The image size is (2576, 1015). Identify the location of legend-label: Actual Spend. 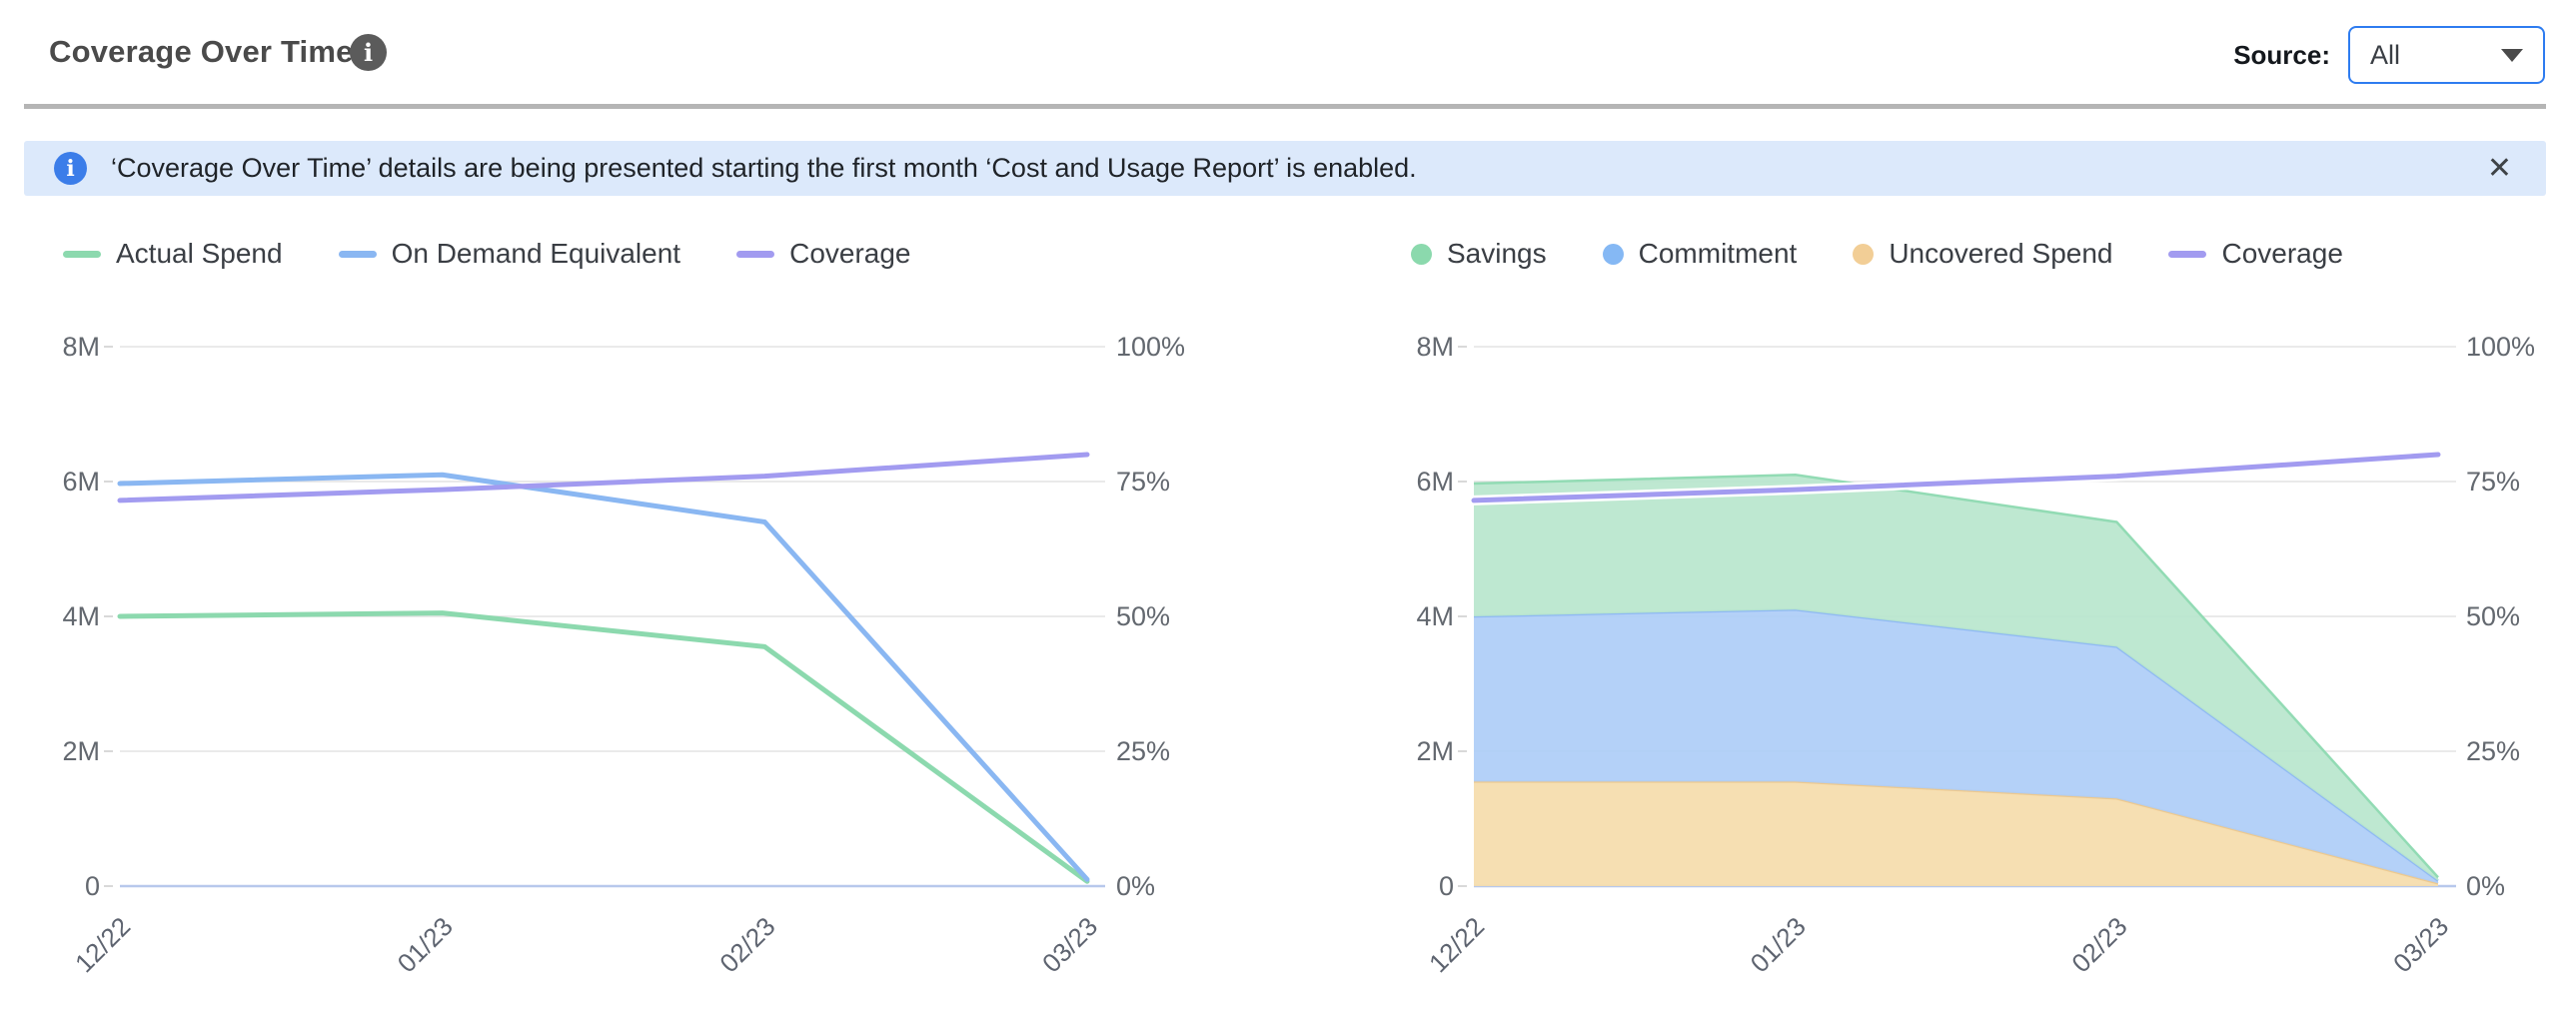
(199, 254).